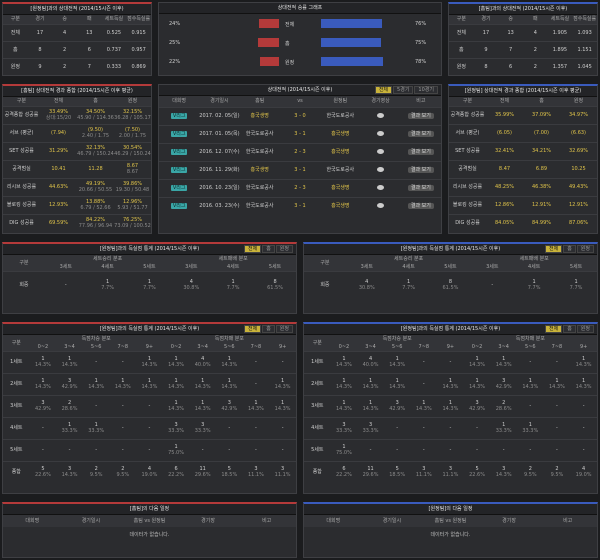 Image resolution: width=600 pixels, height=560 pixels. Describe the element at coordinates (523, 101) in the screenshot. I see `header-row: 구분 전체 홈 원정` at that location.